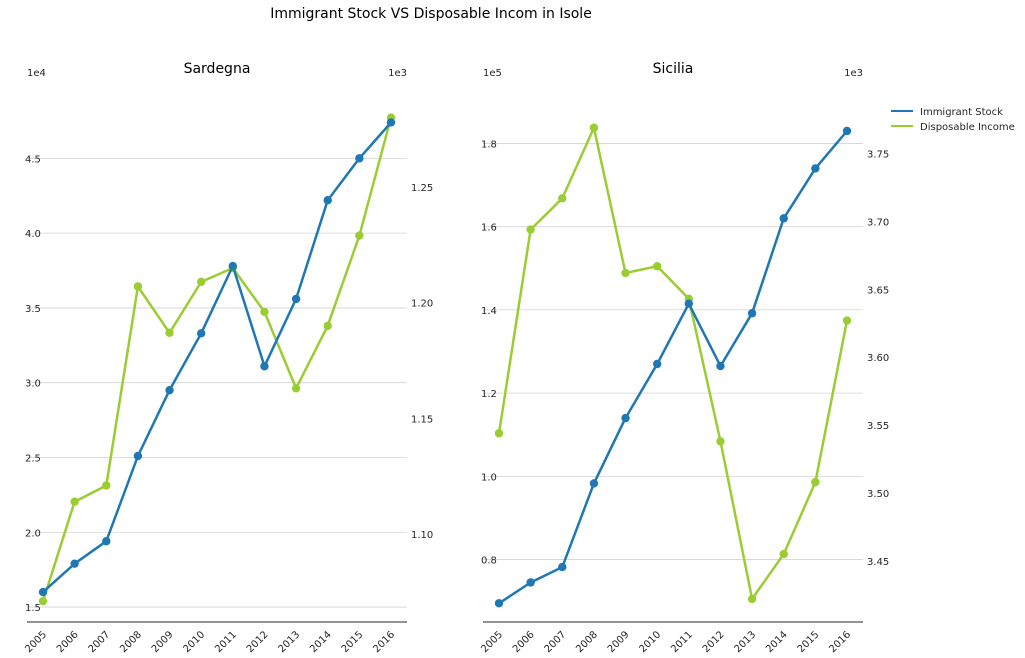 The image size is (1025, 658). I want to click on legend-label-immigrant-stock: Immigrant Stock, so click(961, 112).